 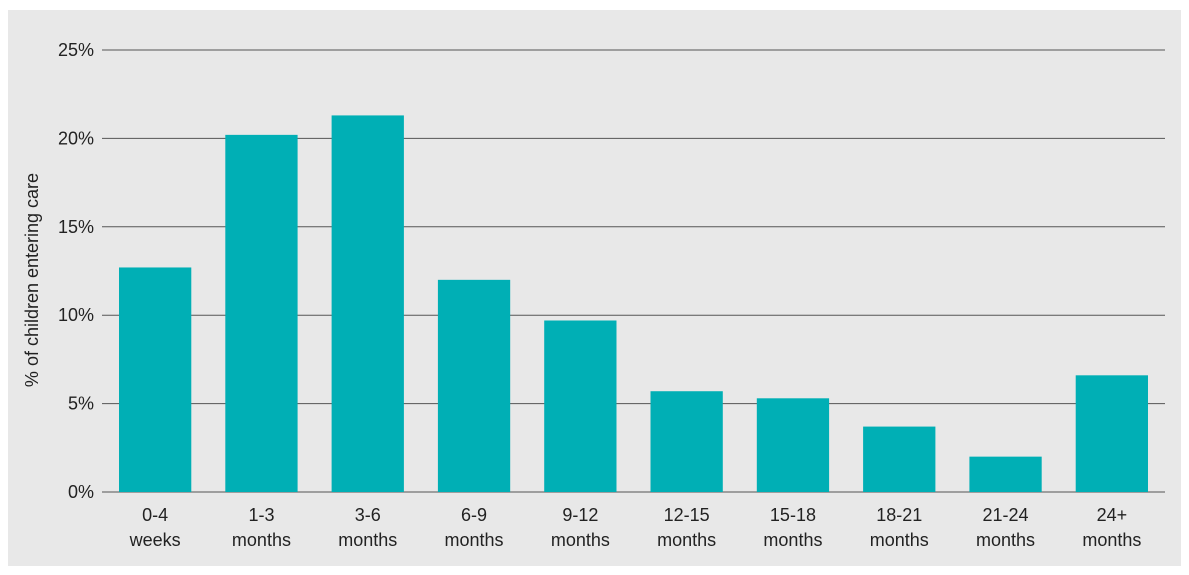 I want to click on x-tick-label: 9-12, so click(x=580, y=515).